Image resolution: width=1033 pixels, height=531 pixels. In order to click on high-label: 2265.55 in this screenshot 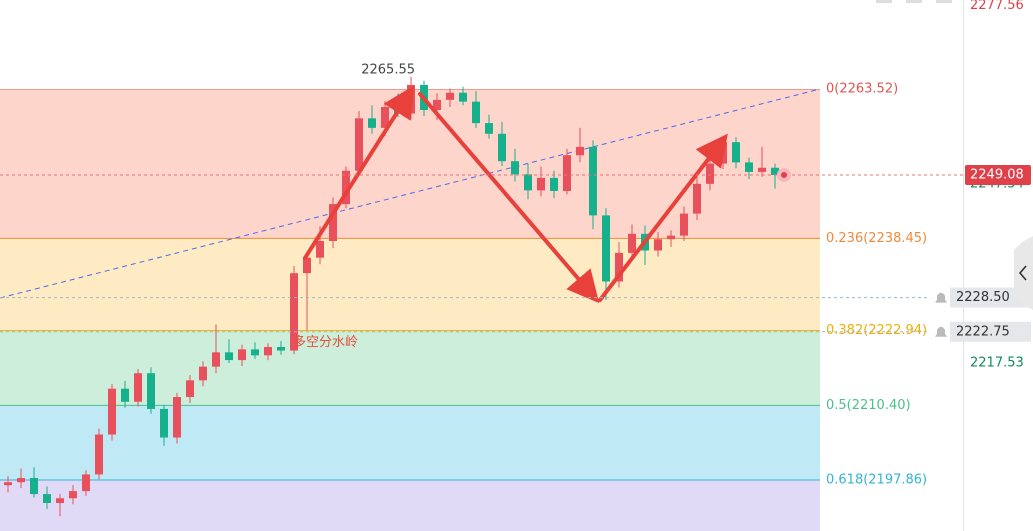, I will do `click(388, 69)`.